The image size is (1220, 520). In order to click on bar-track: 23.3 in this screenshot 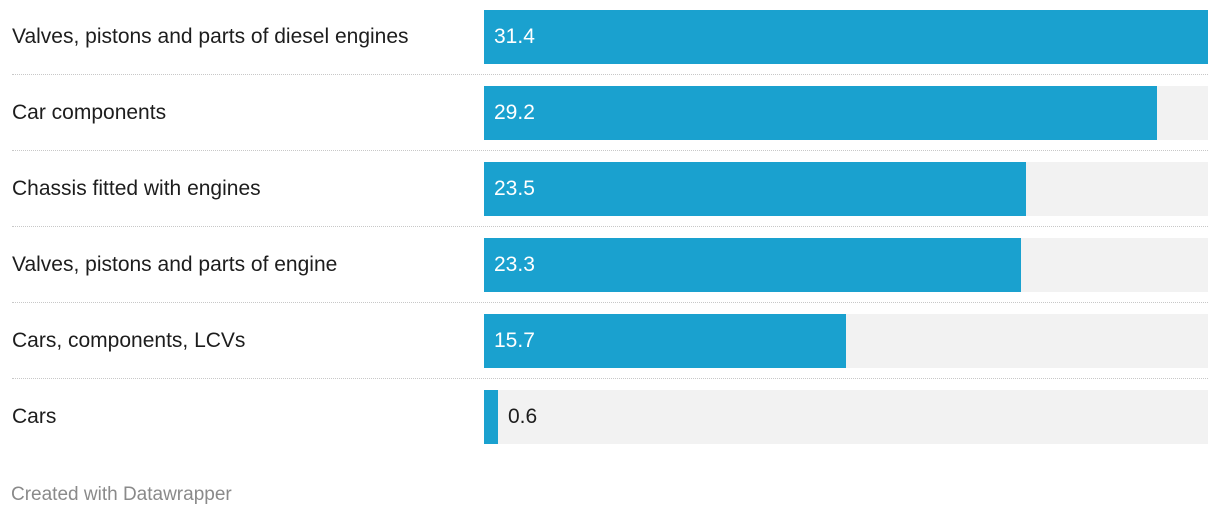, I will do `click(846, 265)`.